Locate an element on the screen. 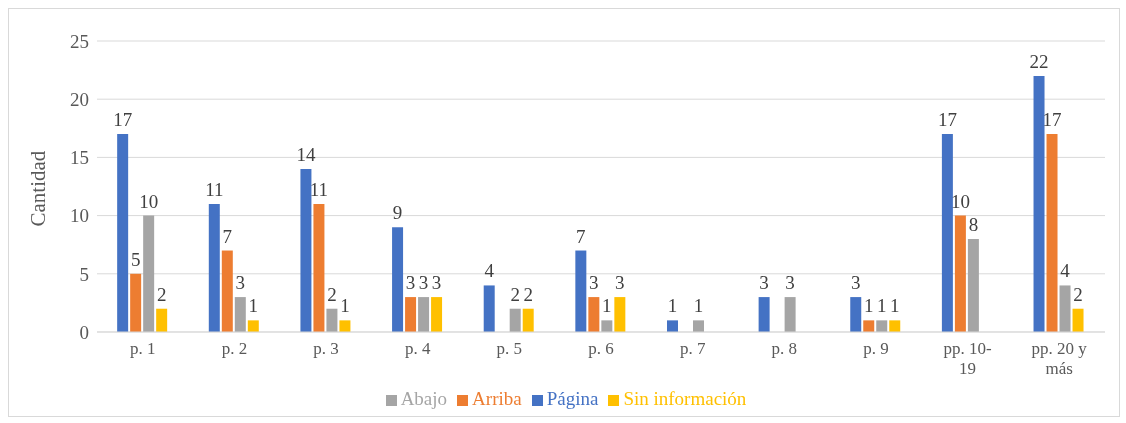 This screenshot has height=423, width=1126. legend-label: Sin información is located at coordinates (685, 398).